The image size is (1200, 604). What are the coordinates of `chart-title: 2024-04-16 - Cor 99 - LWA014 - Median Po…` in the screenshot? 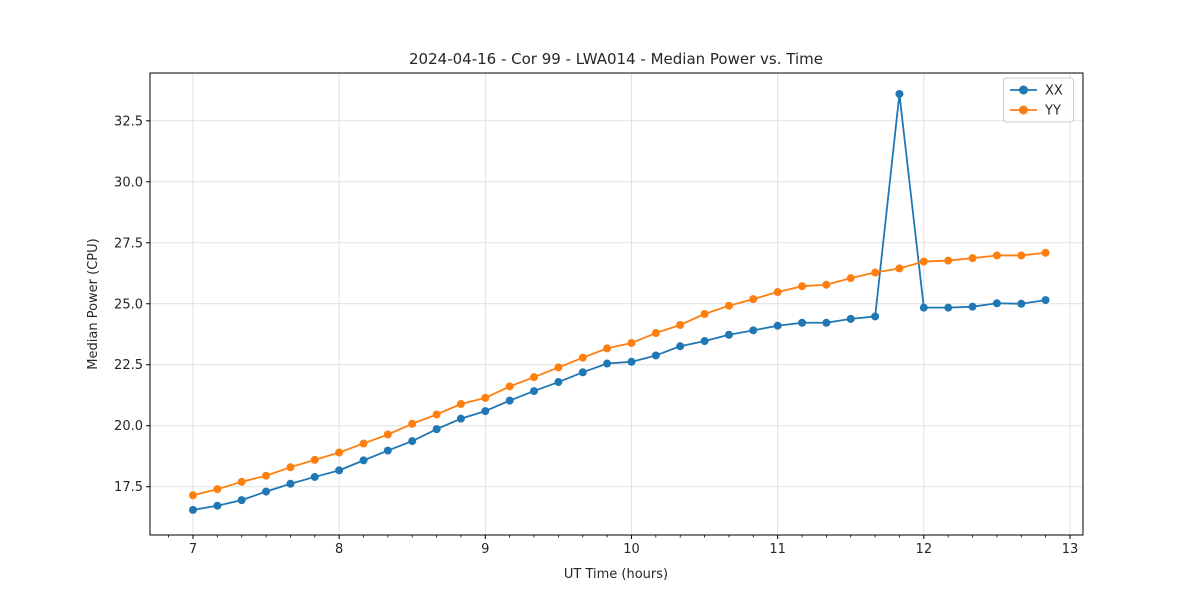 It's located at (616, 59).